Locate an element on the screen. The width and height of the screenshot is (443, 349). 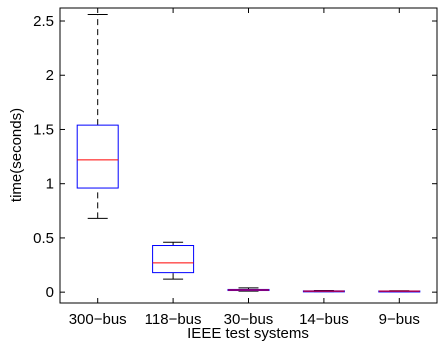
x-axis-label: IEEE test systems is located at coordinates (248, 333).